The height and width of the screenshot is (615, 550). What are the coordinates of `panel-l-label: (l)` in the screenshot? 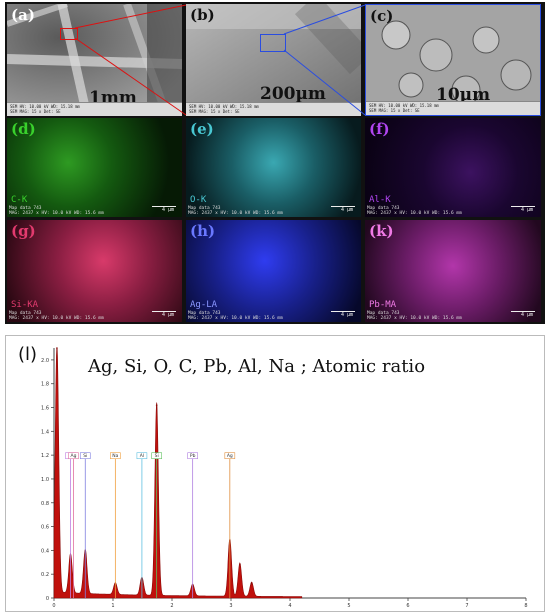 It's located at (28, 354).